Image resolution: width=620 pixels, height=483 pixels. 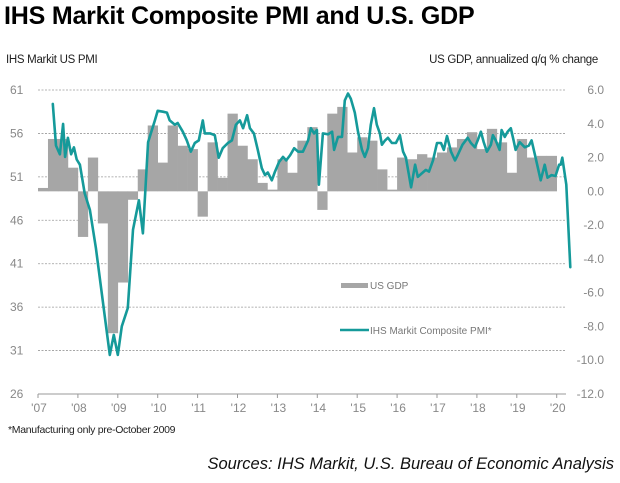 I want to click on right-tick-label: -10.0, so click(x=591, y=360).